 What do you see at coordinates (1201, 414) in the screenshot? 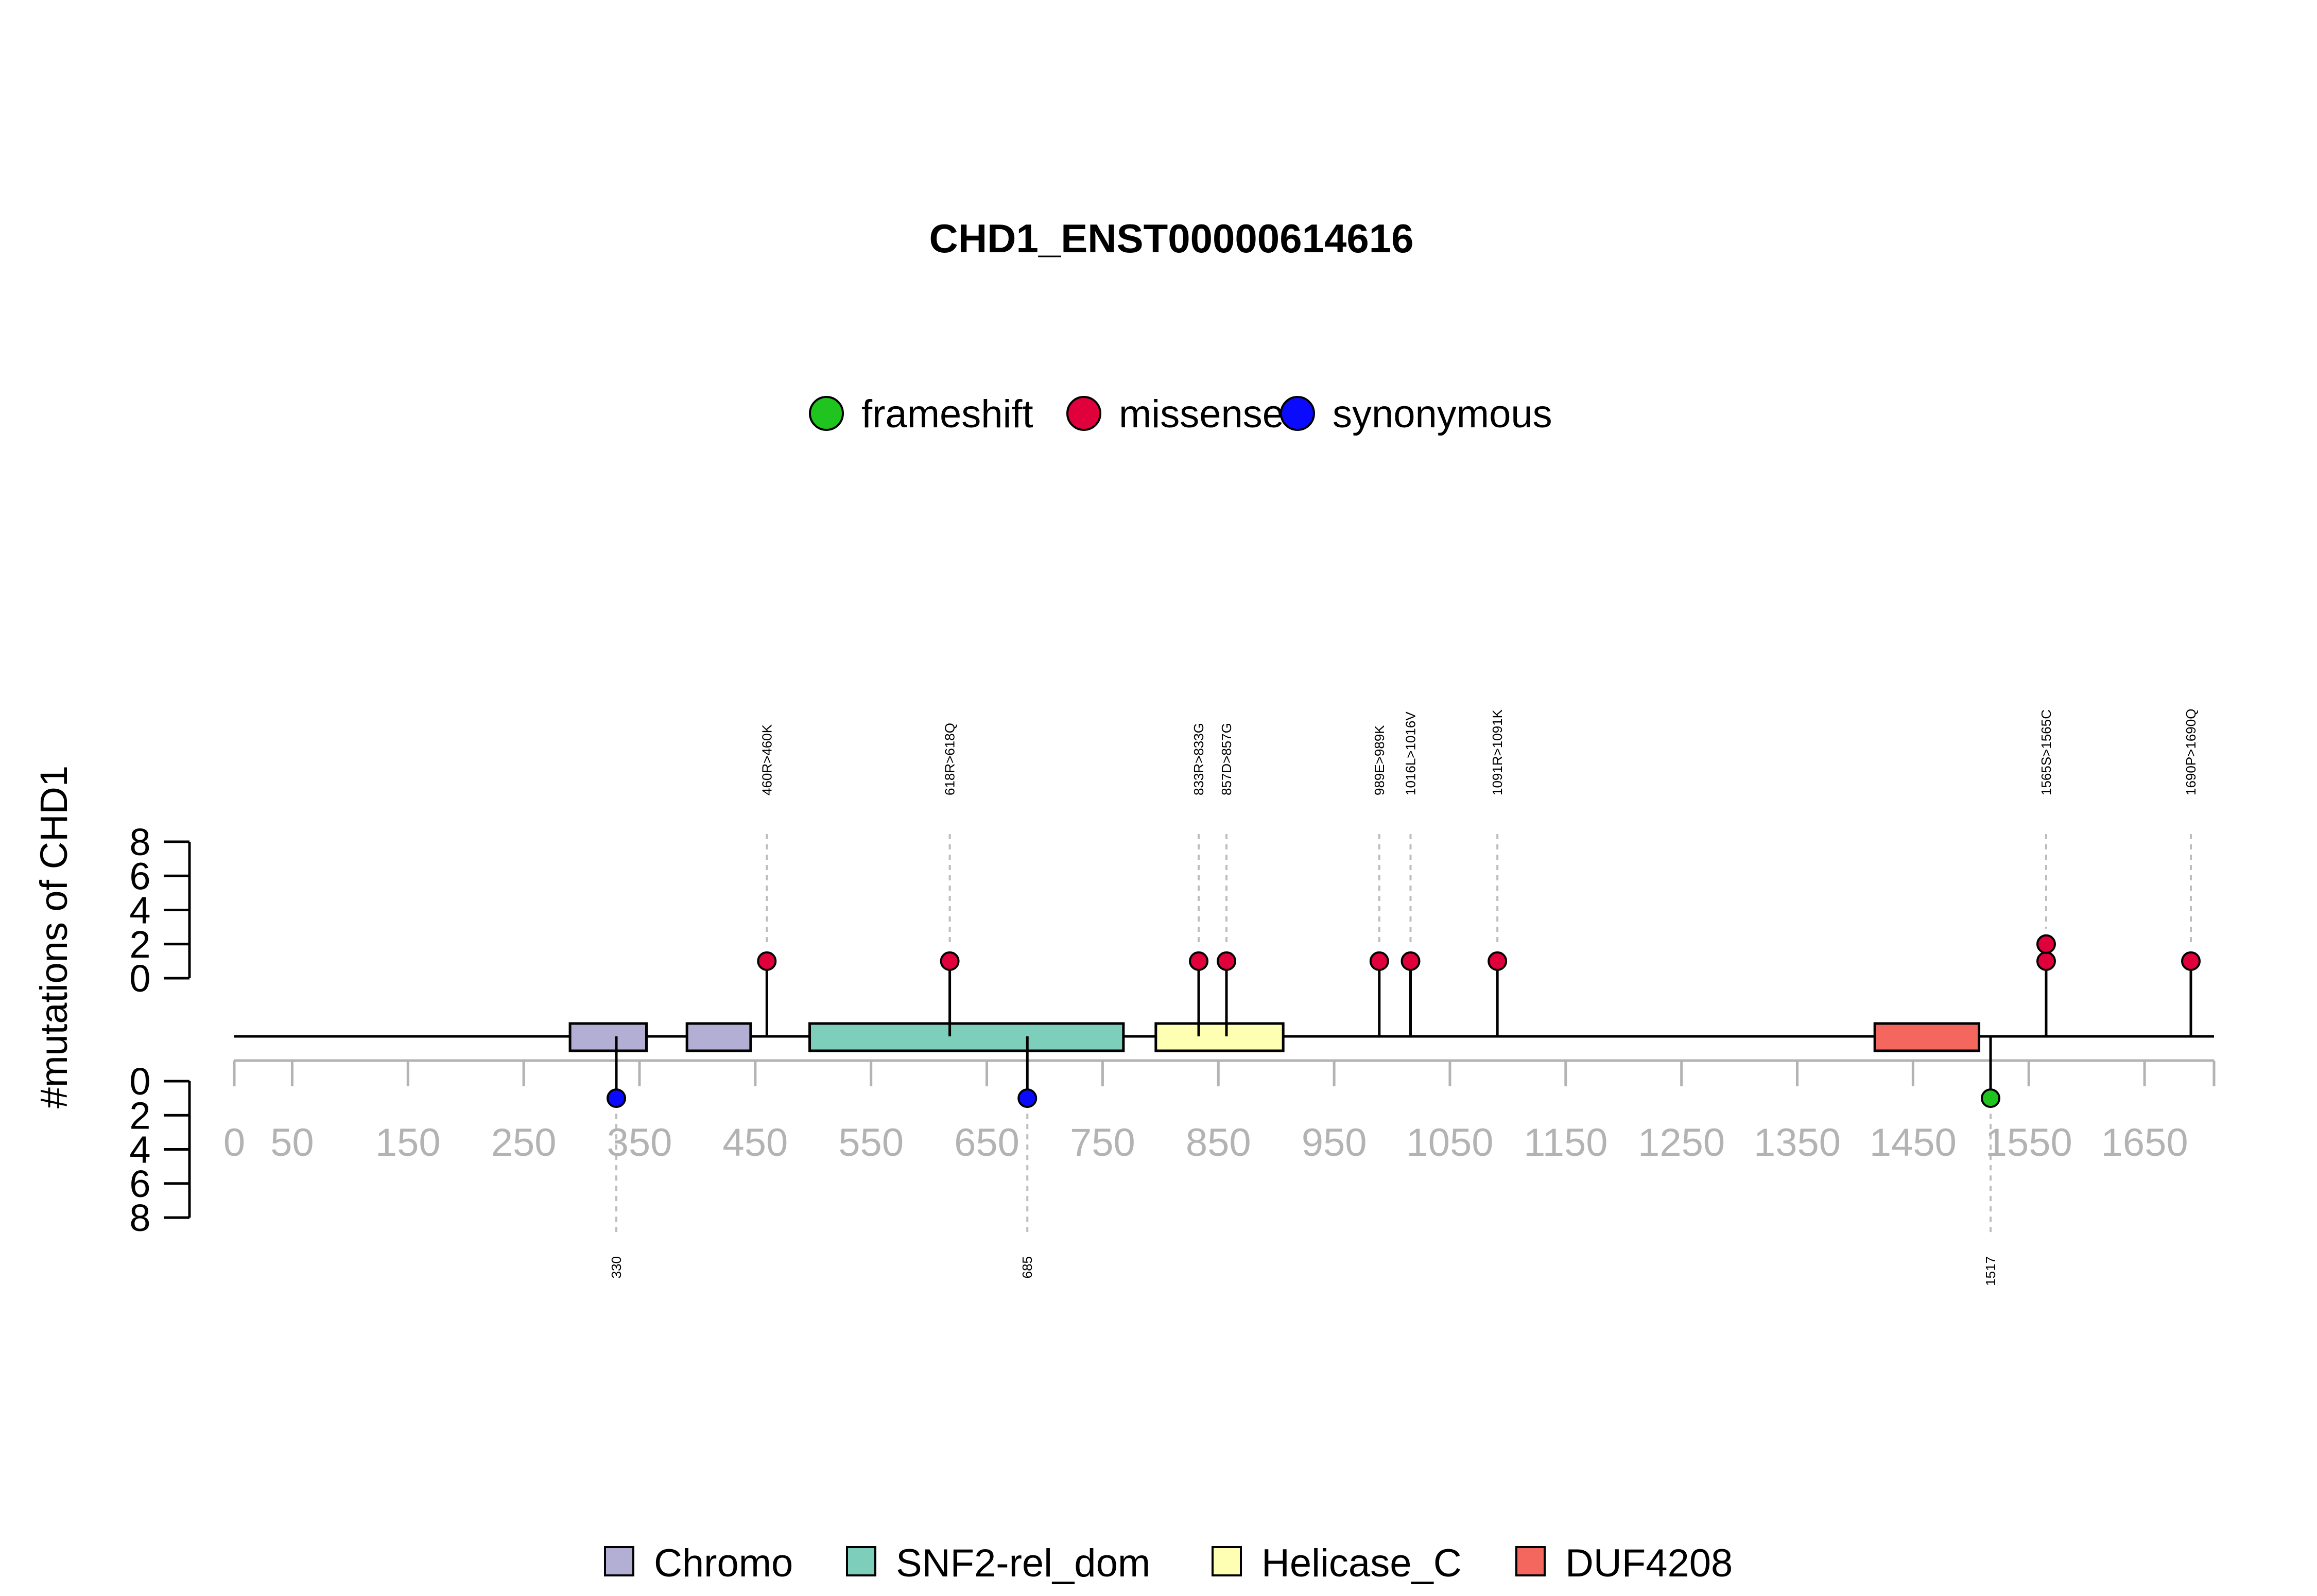
I see `legend-label-missense: missense` at bounding box center [1201, 414].